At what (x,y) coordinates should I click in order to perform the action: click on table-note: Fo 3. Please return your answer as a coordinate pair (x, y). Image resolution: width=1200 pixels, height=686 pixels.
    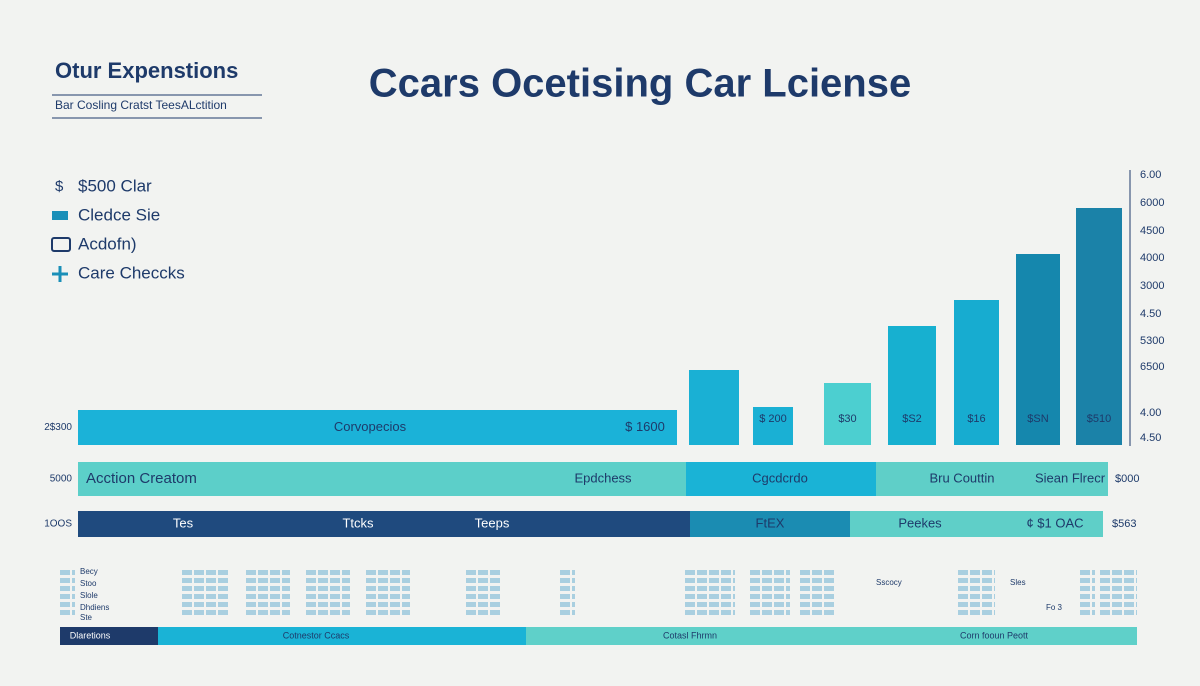
    Looking at the image, I should click on (1054, 607).